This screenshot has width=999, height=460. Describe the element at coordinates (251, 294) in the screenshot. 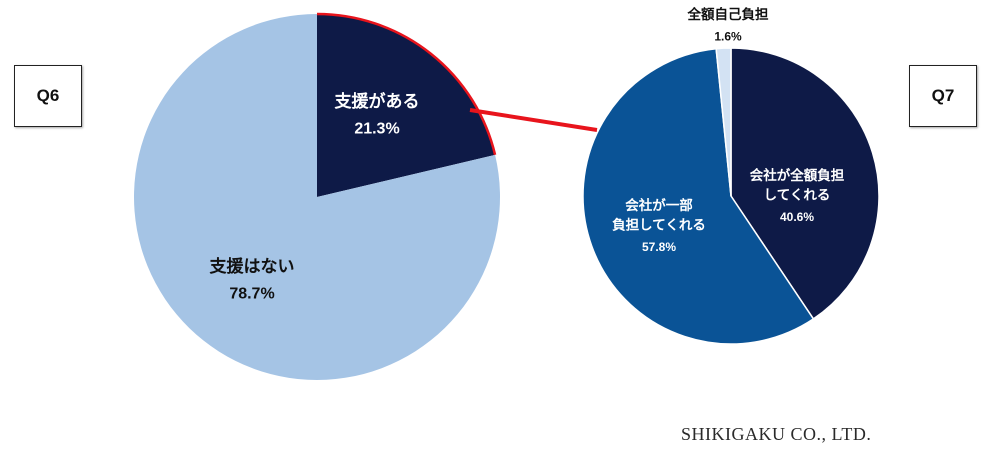

I see `slice-value-text: 78.7%` at that location.